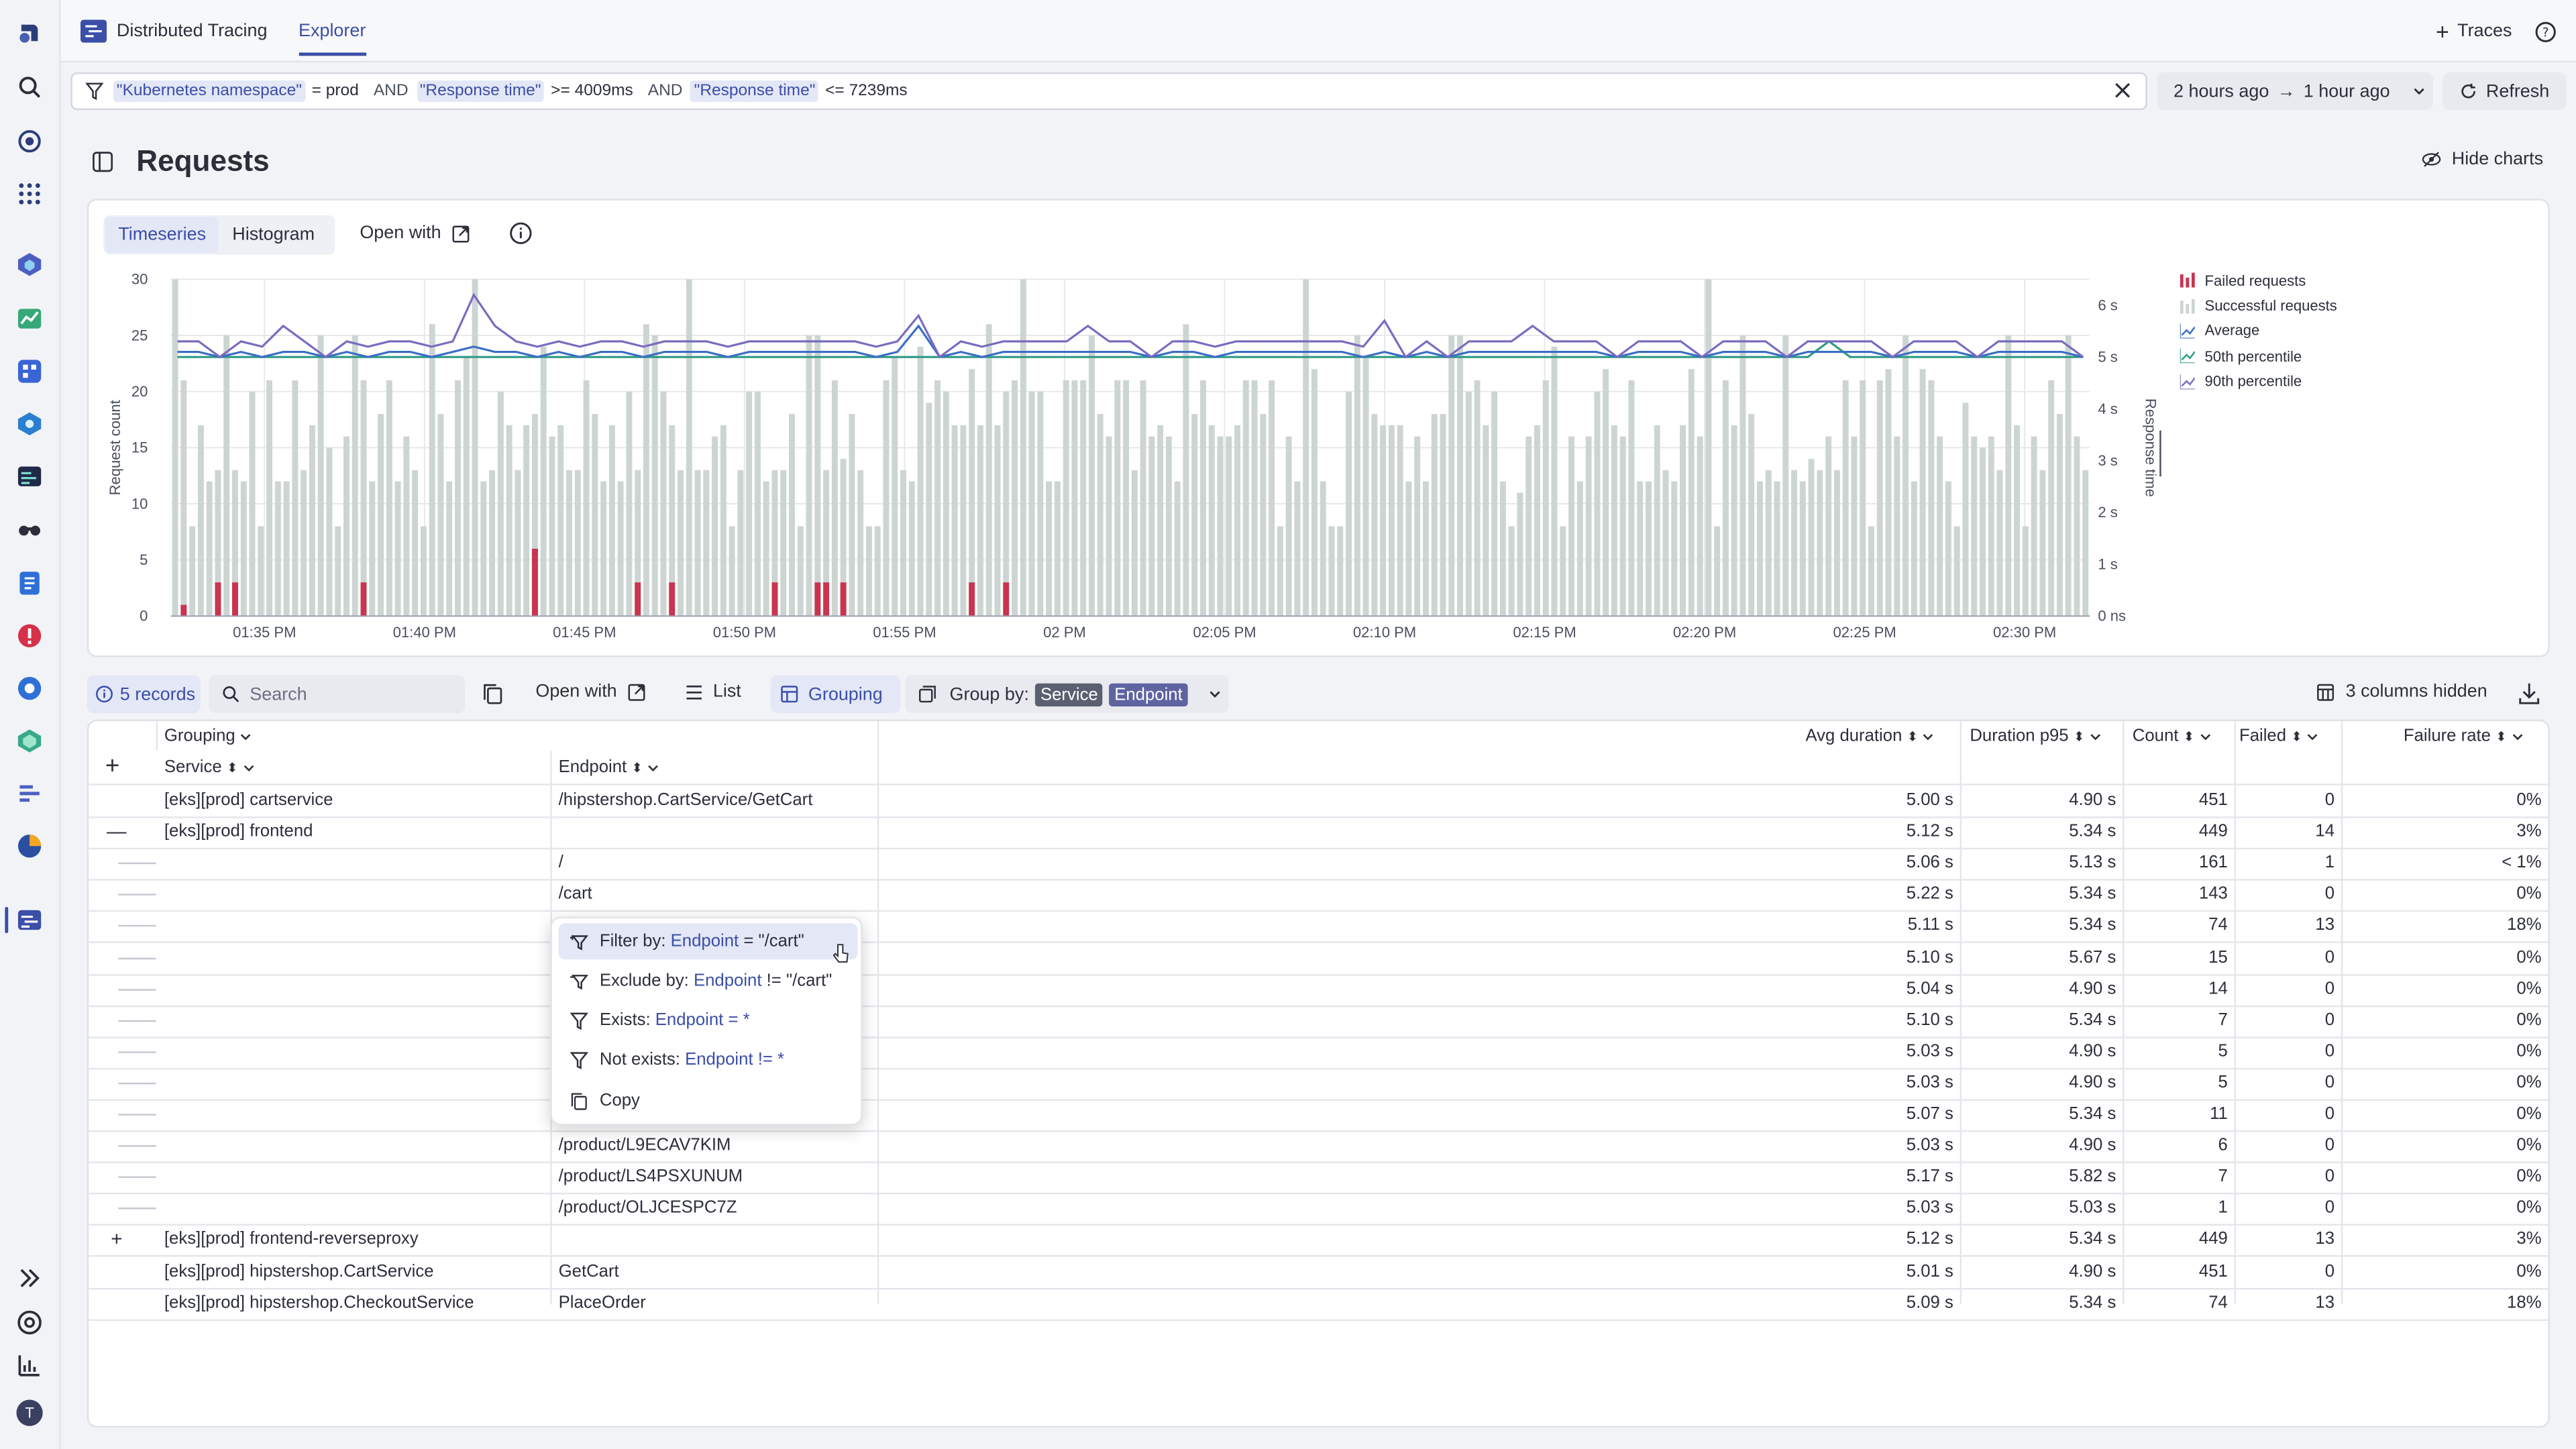 The image size is (2576, 1449). Describe the element at coordinates (2529, 1239) in the screenshot. I see `cell-failure-rate: 3%` at that location.